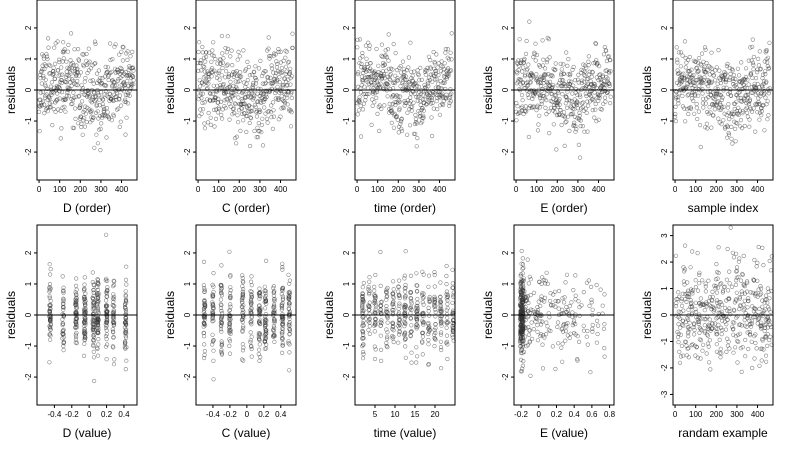 Image resolution: width=800 pixels, height=450 pixels. Describe the element at coordinates (539, 414) in the screenshot. I see `x-tick-label: 0` at that location.